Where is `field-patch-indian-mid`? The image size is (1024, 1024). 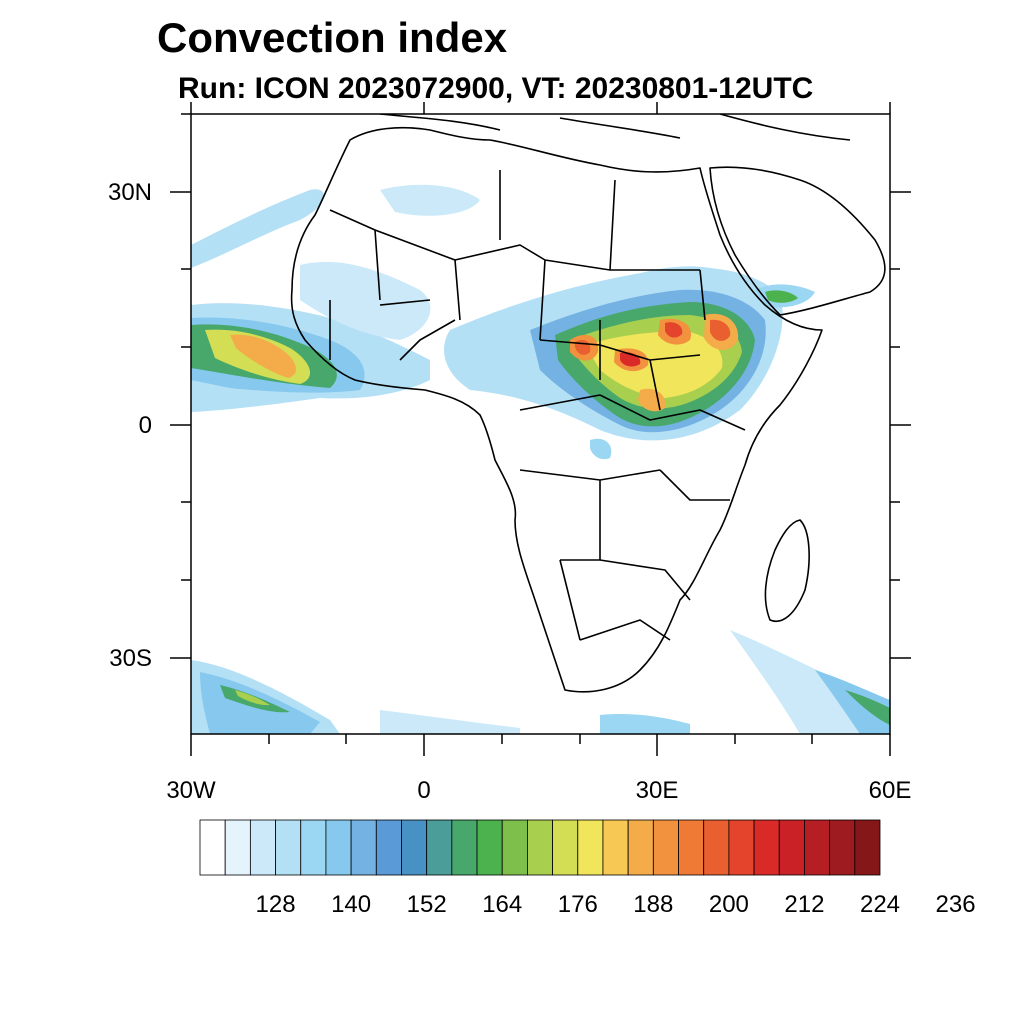
field-patch-indian-mid is located at coordinates (852, 702).